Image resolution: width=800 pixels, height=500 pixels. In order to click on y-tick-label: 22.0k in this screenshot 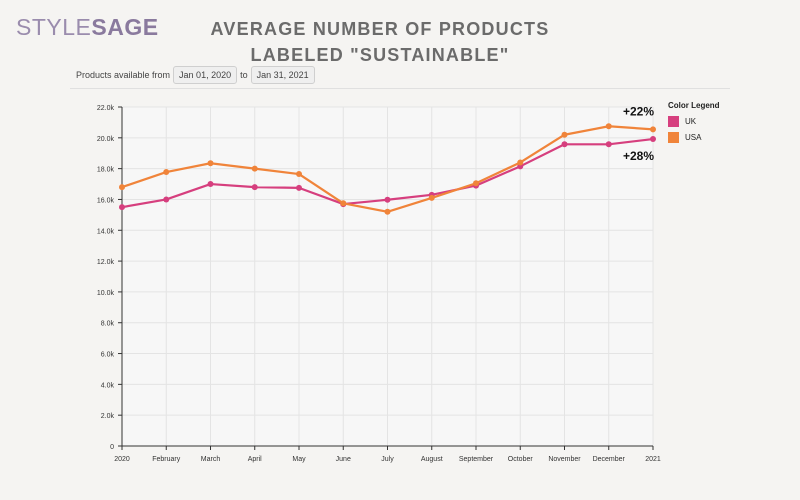, I will do `click(106, 108)`.